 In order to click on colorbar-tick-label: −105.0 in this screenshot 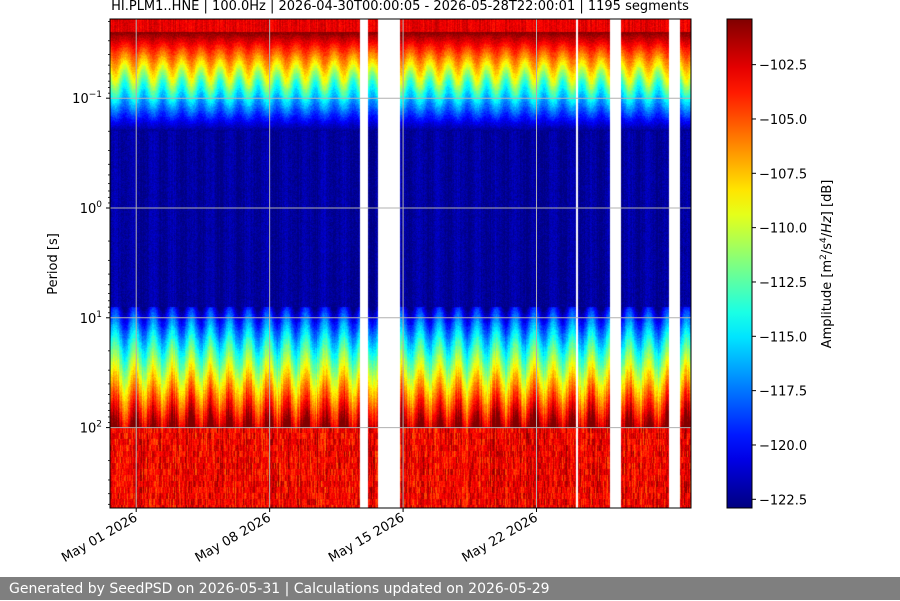, I will do `click(783, 120)`.